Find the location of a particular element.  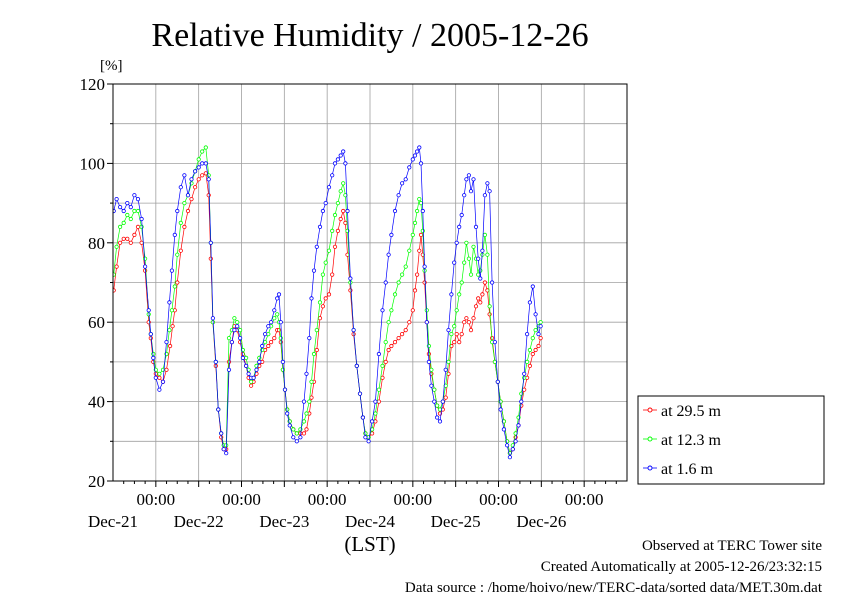

y-tick-label: 100 is located at coordinates (93, 163).